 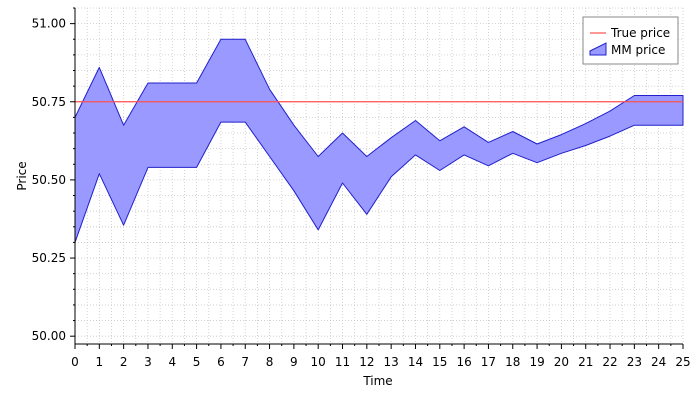 What do you see at coordinates (561, 362) in the screenshot?
I see `x-tick-label: 20` at bounding box center [561, 362].